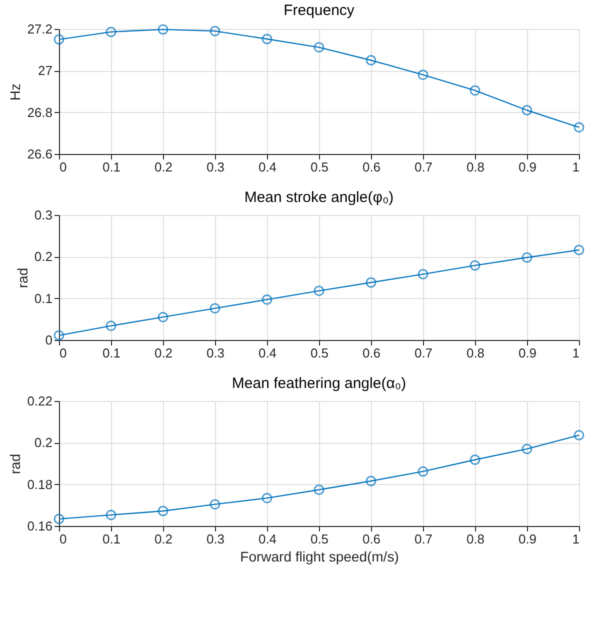 The width and height of the screenshot is (602, 618). I want to click on y-tick-label: 0, so click(48, 340).